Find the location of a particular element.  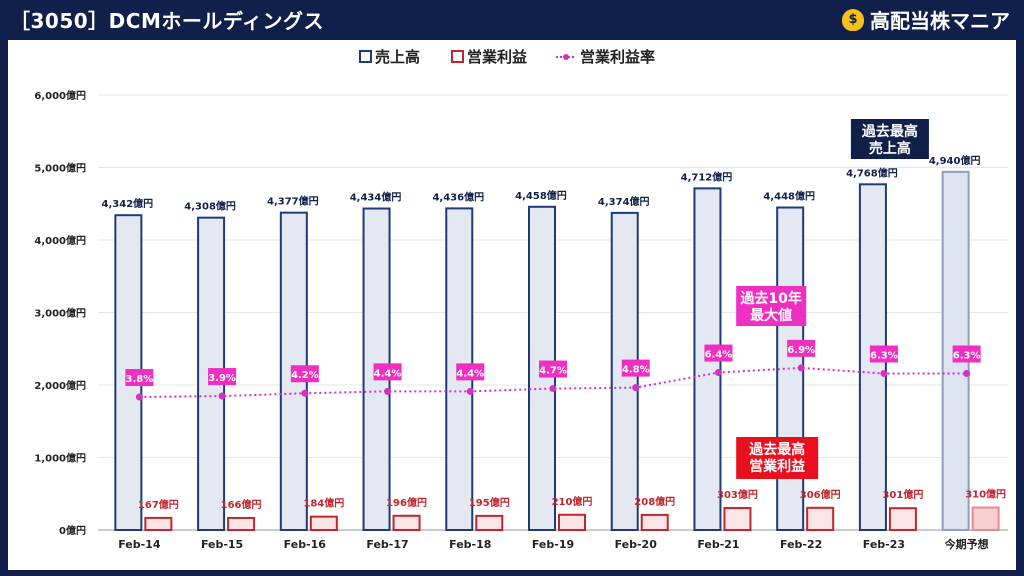

y-tick-label: 2,000億円 is located at coordinates (60, 385).